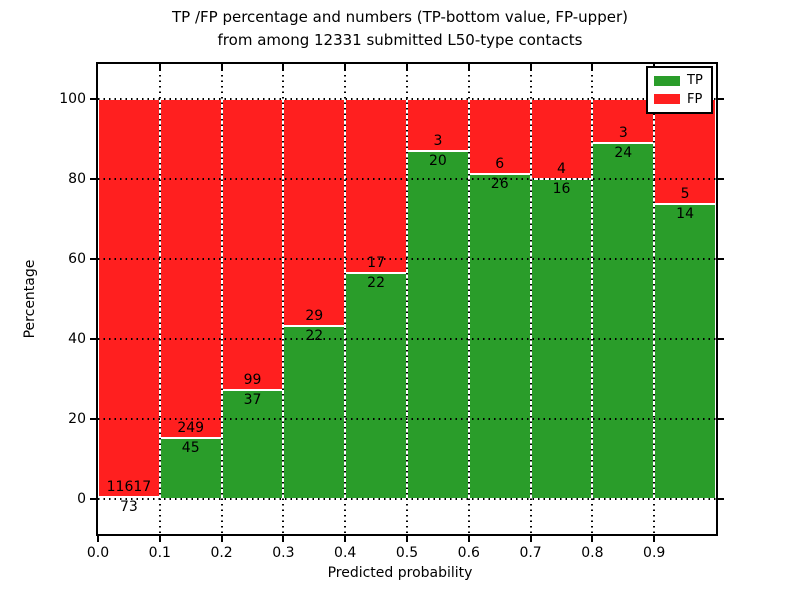  What do you see at coordinates (159, 553) in the screenshot?
I see `x-tick-label: 0.1` at bounding box center [159, 553].